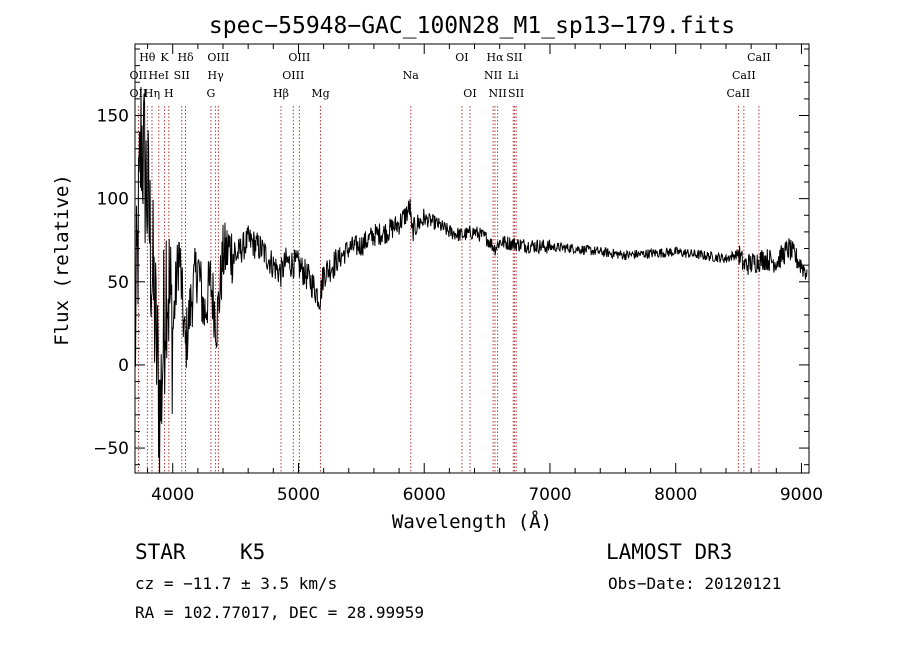  I want to click on line-label-12: Hβ, so click(281, 93).